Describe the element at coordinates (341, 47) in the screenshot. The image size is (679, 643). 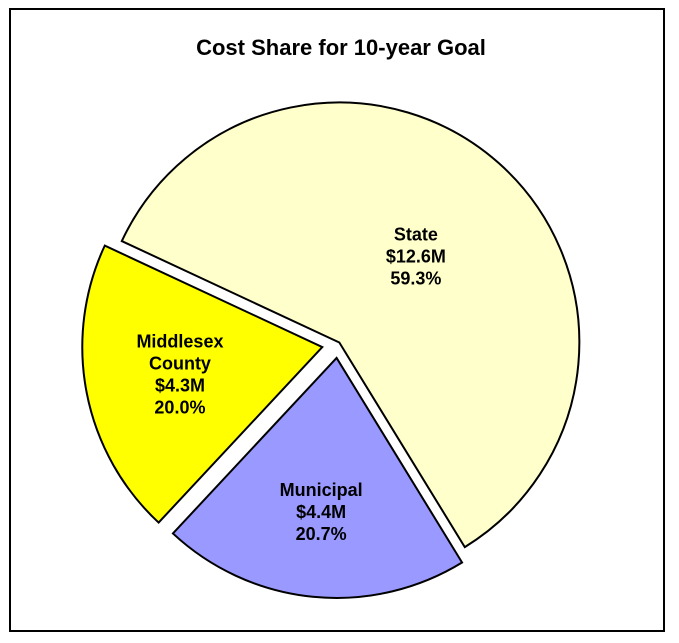
I see `chart-title: Cost Share for 10-year Goal` at that location.